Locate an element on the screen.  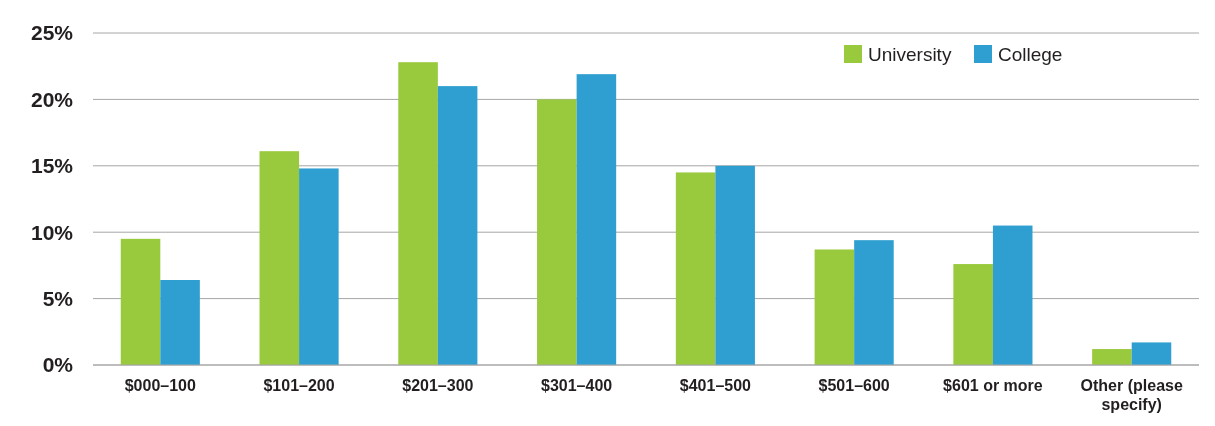
y-tick-label: 25% is located at coordinates (52, 33).